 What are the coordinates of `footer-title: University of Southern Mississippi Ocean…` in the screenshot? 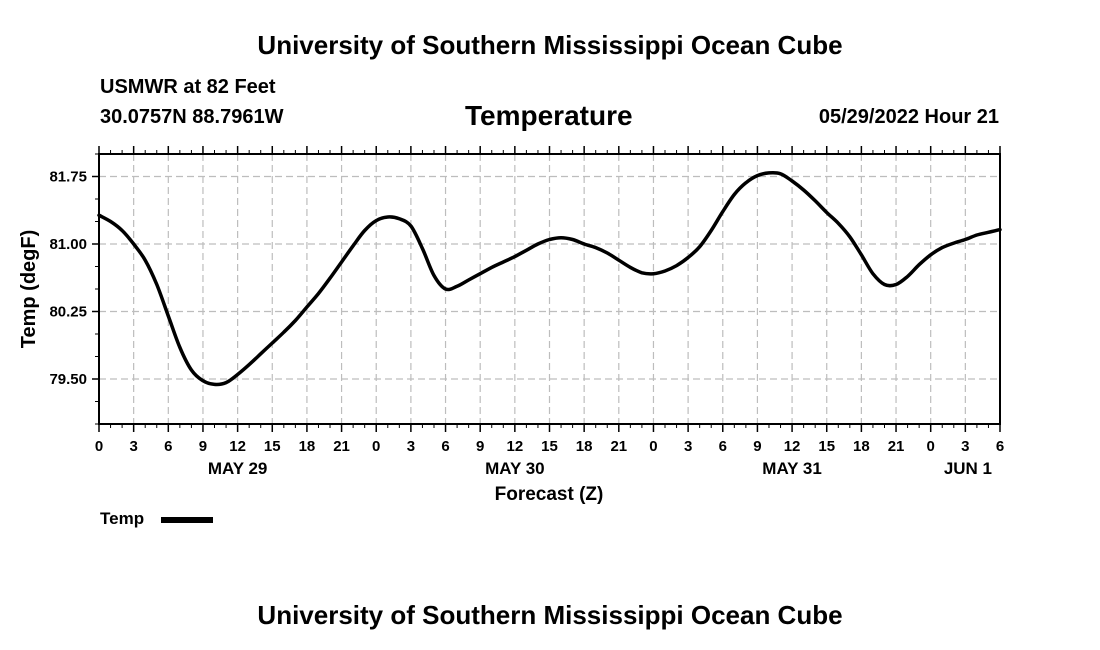 It's located at (550, 615).